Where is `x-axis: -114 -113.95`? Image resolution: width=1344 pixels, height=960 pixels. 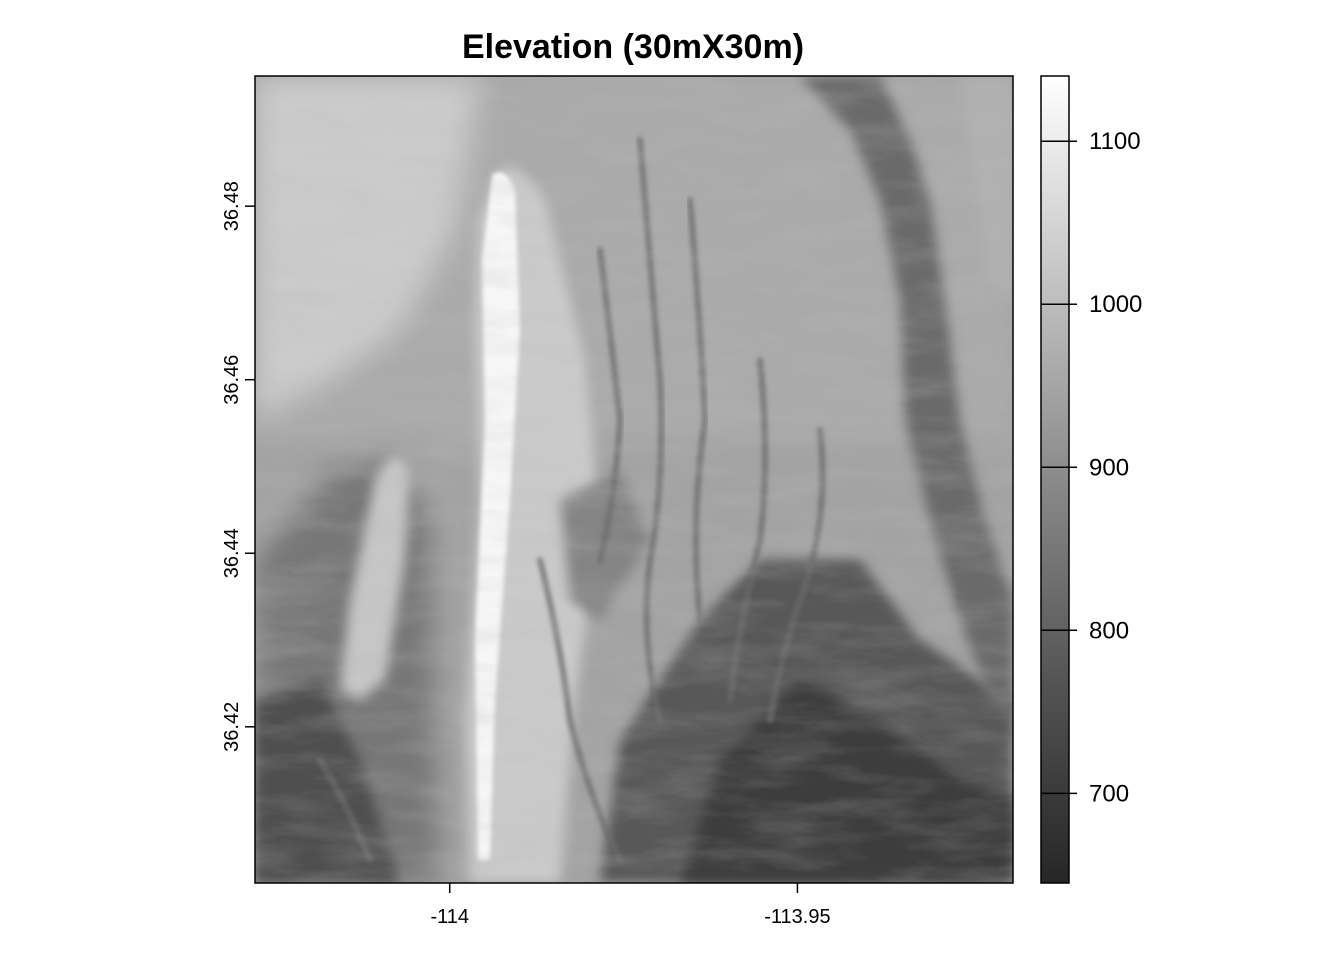
x-axis: -114 -113.95 is located at coordinates (630, 905).